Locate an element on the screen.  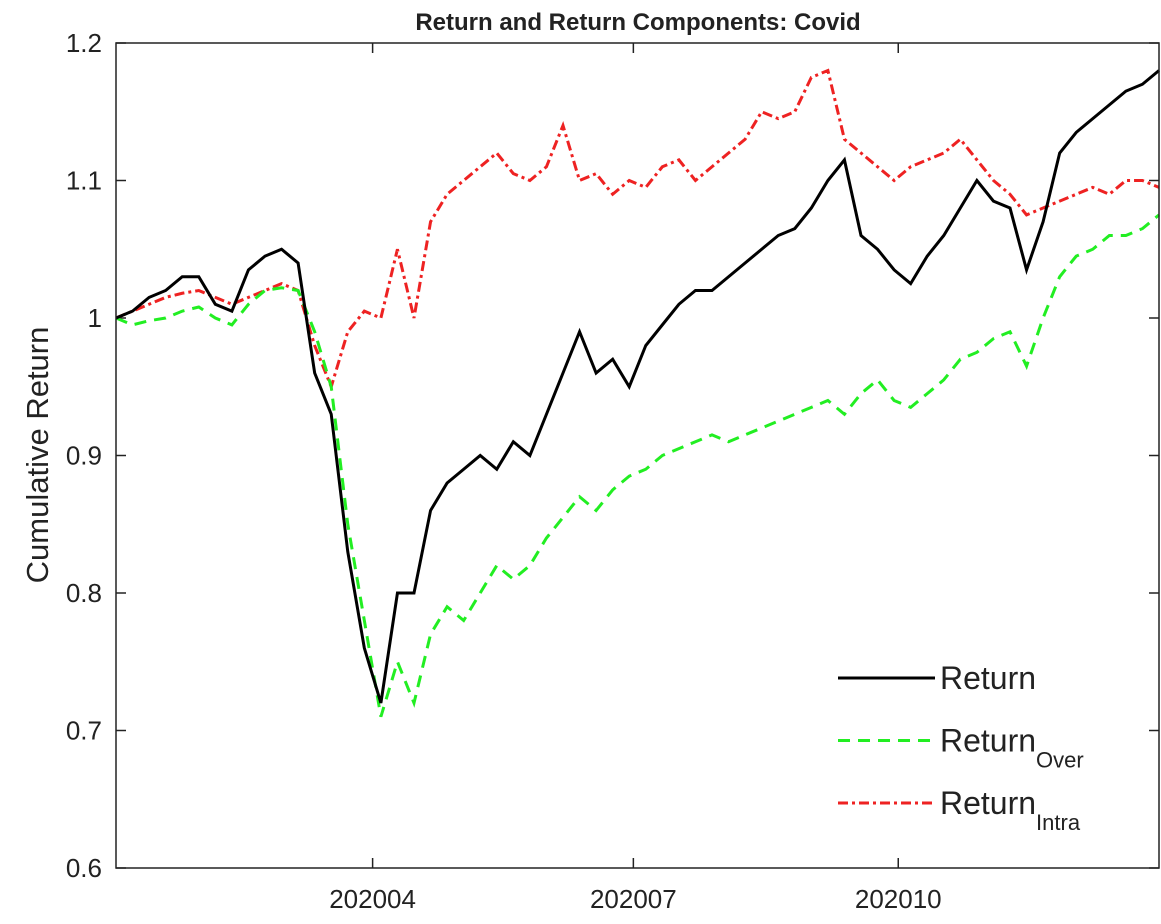
y-tick-label: 1 is located at coordinates (95, 318).